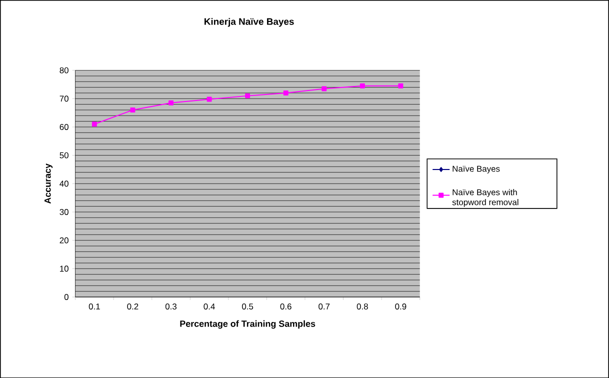 This screenshot has width=609, height=378. I want to click on x-axis-title: Percentage of Training Samples, so click(248, 324).